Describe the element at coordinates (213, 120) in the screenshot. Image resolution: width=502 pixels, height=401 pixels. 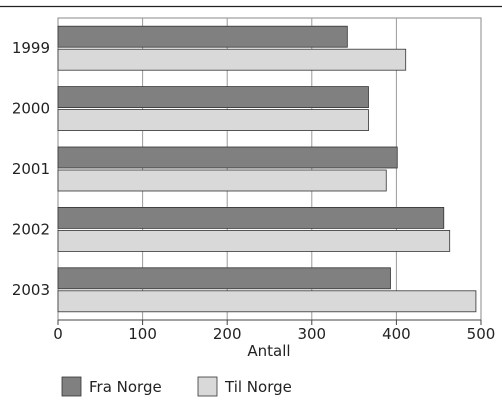
I see `bar-til-norge-2000` at that location.